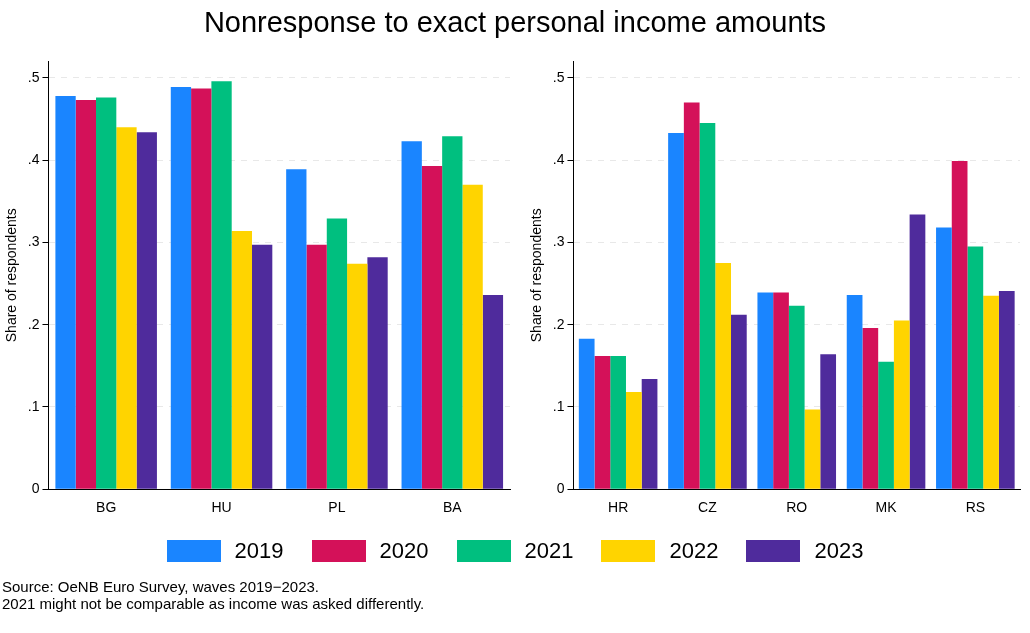 The image size is (1030, 633). I want to click on x-tick-label: RS, so click(975, 507).